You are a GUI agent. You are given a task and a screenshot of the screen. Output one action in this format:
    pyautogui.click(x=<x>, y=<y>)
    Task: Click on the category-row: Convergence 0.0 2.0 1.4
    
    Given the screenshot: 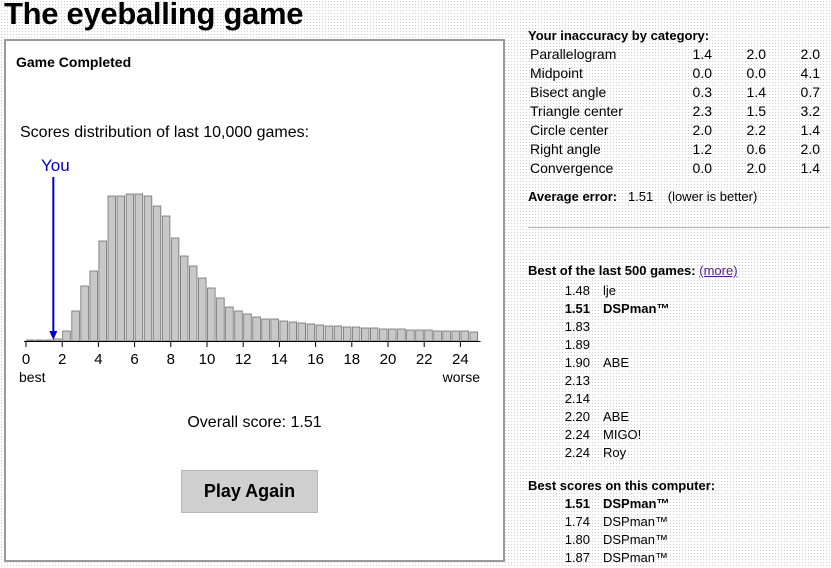 What is the action you would take?
    pyautogui.click(x=680, y=169)
    